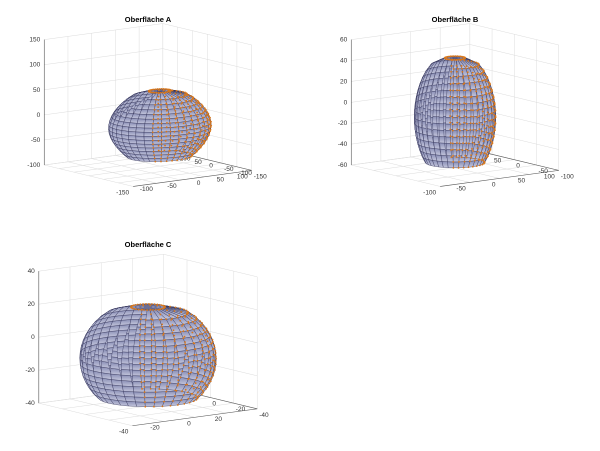  I want to click on x-tick-label: 50, so click(221, 180).